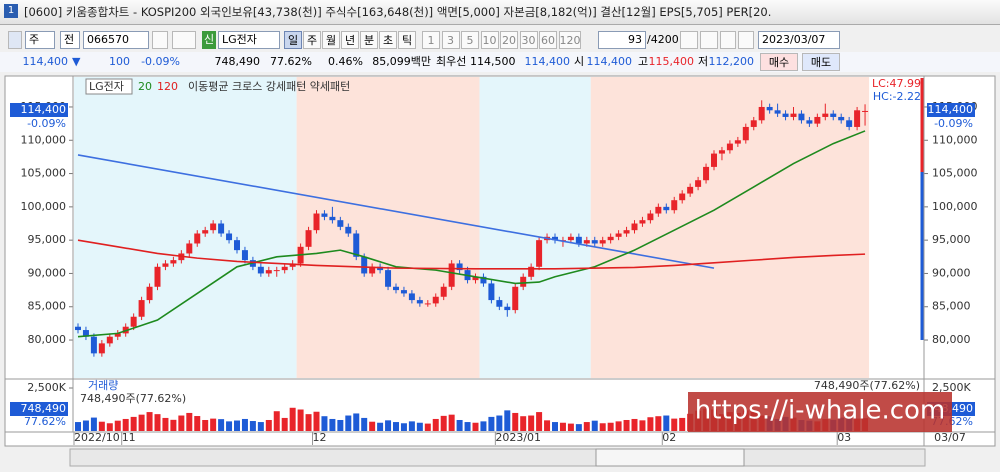 This screenshot has width=1000, height=472. I want to click on period-button: 틱, so click(407, 40).